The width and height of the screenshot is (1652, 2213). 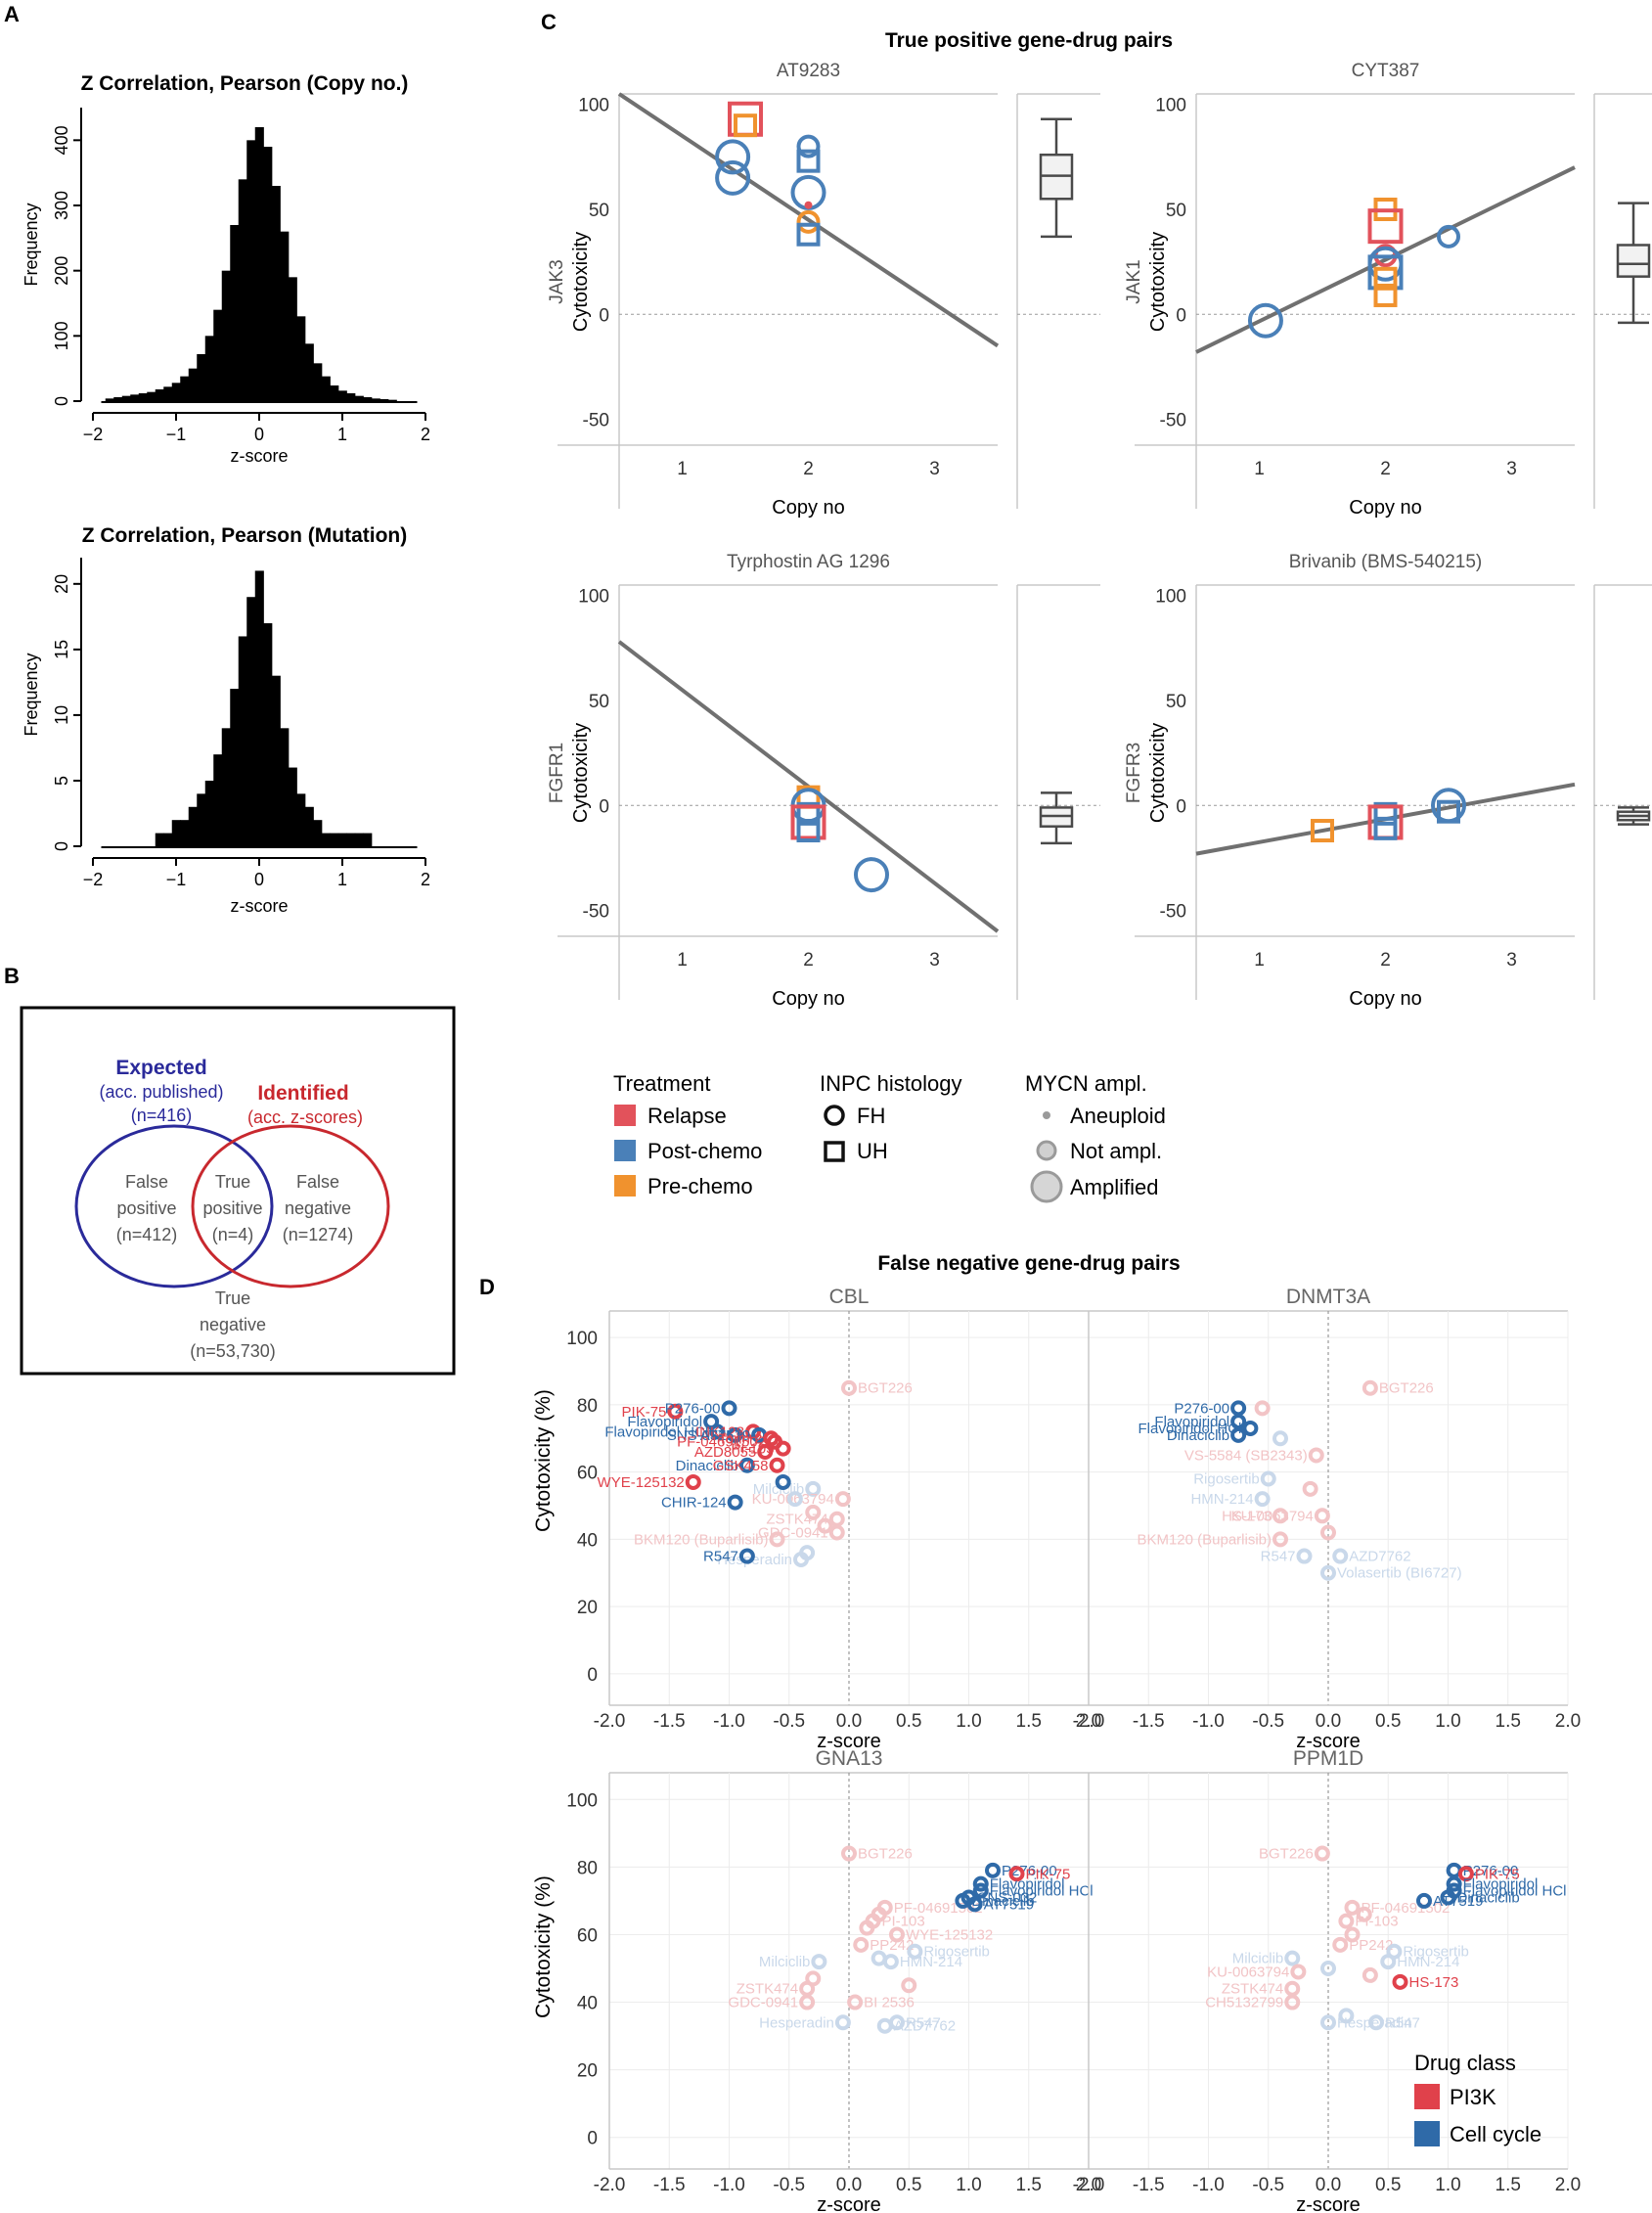 I want to click on fn-line1: False, so click(x=317, y=1182).